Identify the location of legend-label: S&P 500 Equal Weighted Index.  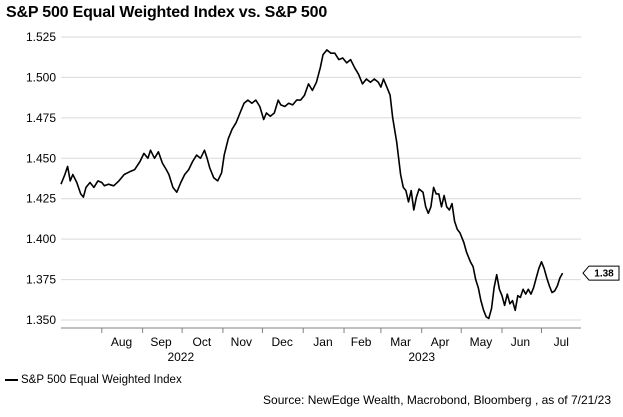
(101, 380).